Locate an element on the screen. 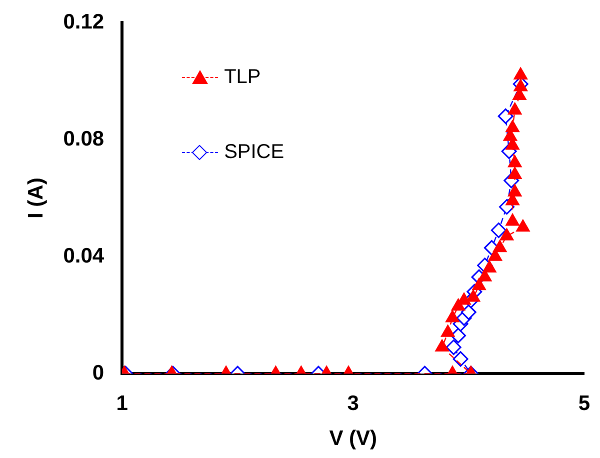 The image size is (600, 458). legend-label: TLP is located at coordinates (242, 78).